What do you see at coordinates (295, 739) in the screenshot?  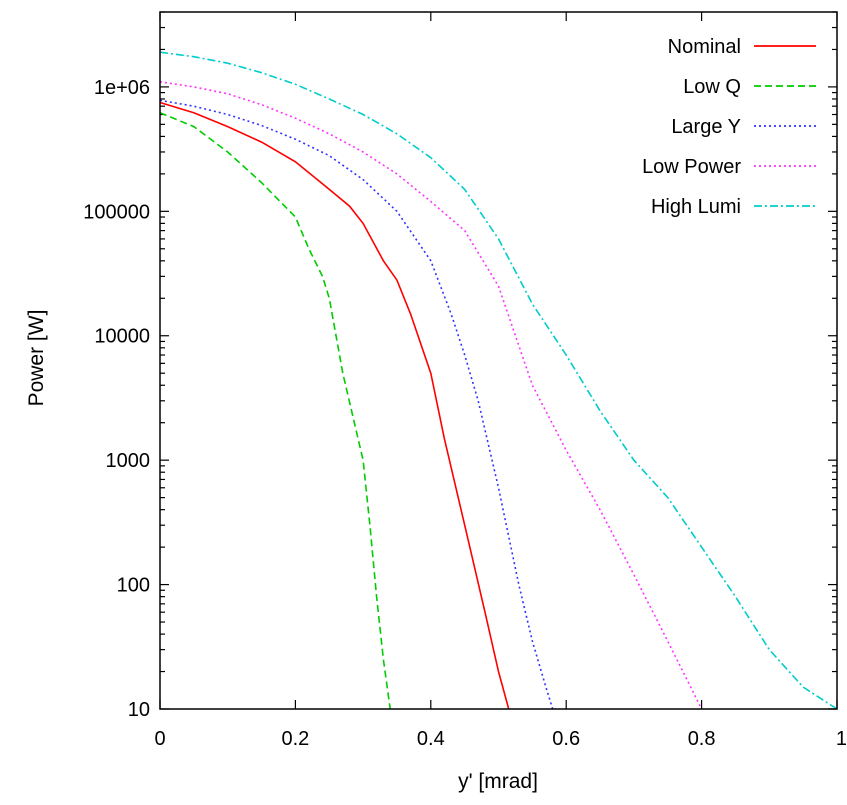 I see `x-tick-label: 0.2` at bounding box center [295, 739].